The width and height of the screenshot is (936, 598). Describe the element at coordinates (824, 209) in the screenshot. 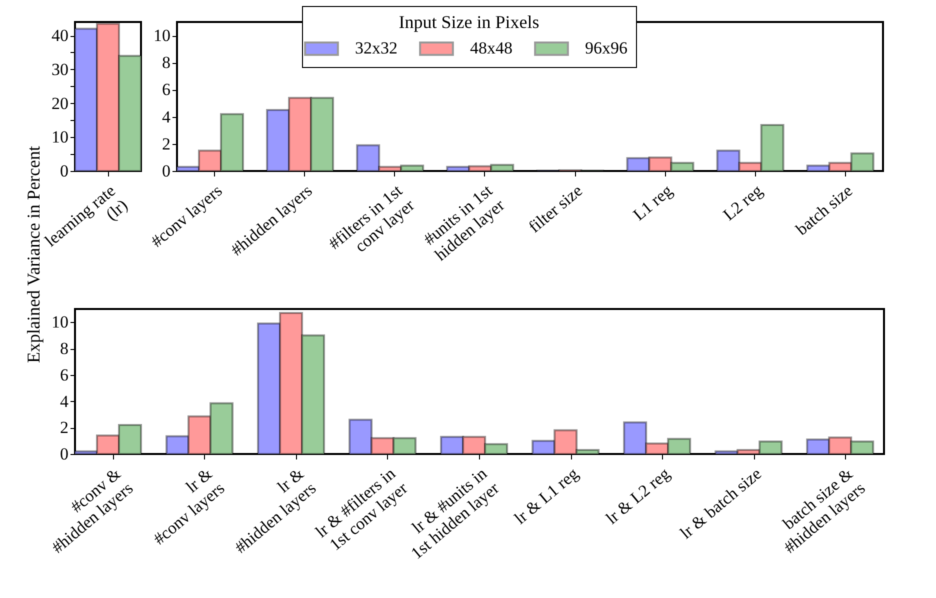

I see `x-tick-label: batch size` at that location.